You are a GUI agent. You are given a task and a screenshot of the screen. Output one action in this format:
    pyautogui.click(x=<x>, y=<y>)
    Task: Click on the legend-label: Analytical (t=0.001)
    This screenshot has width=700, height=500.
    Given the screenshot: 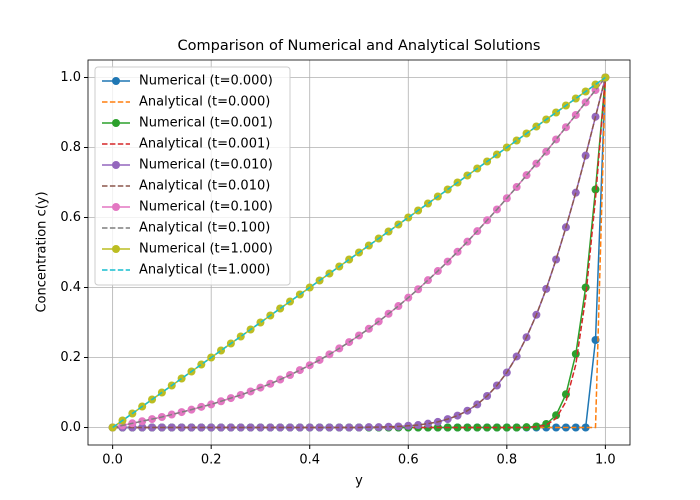 What is the action you would take?
    pyautogui.click(x=204, y=144)
    